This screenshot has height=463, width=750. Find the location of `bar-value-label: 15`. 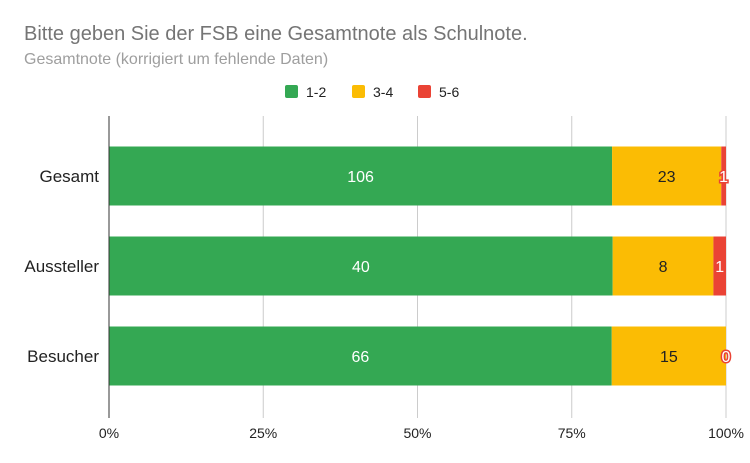

bar-value-label: 15 is located at coordinates (669, 357).